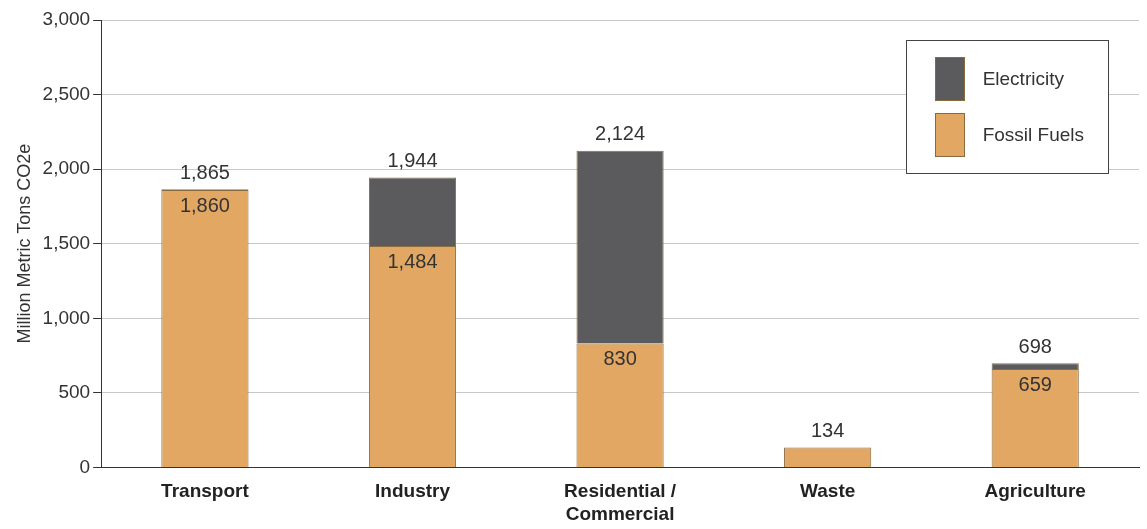 The width and height of the screenshot is (1147, 529). I want to click on x-tick-label: Industry, so click(413, 491).